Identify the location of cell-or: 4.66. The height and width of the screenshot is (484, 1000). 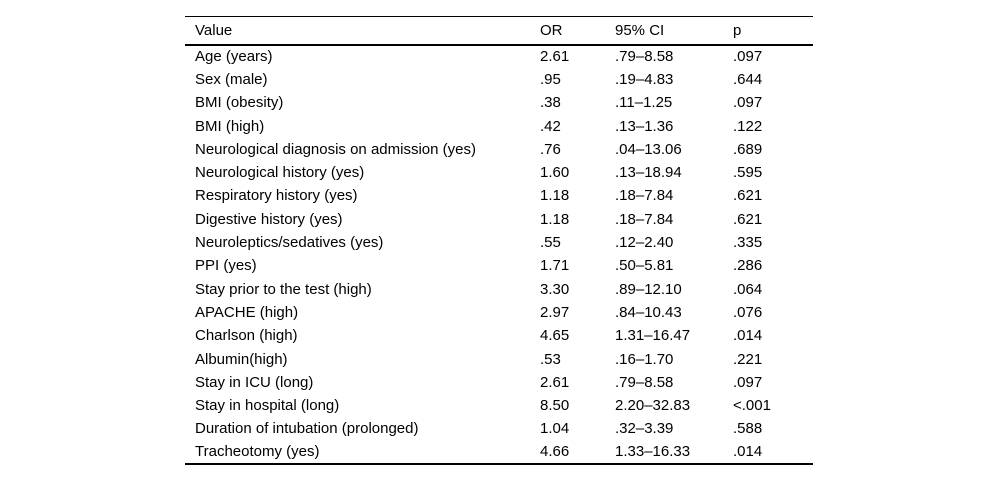
(555, 452).